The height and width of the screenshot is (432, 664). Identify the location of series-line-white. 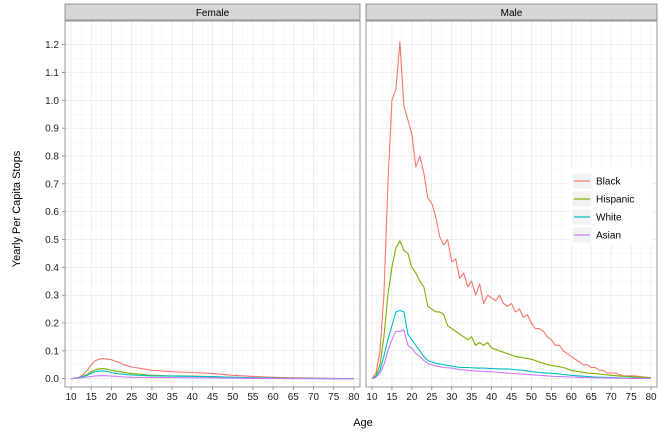
(511, 344).